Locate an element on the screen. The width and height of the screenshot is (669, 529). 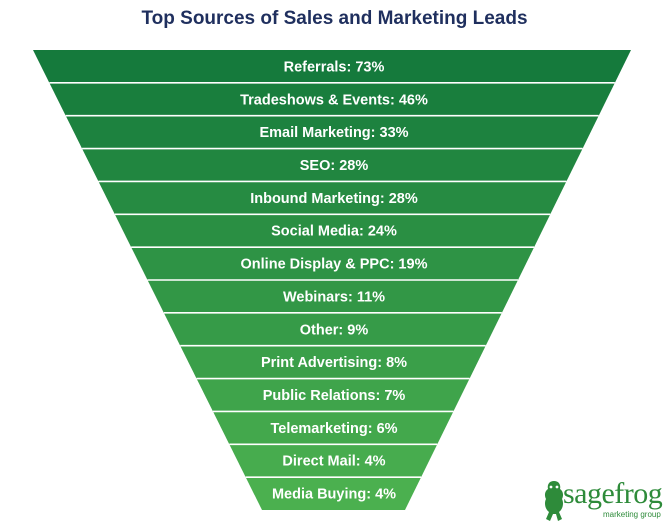
segment-label: Referrals: 73% is located at coordinates (334, 67).